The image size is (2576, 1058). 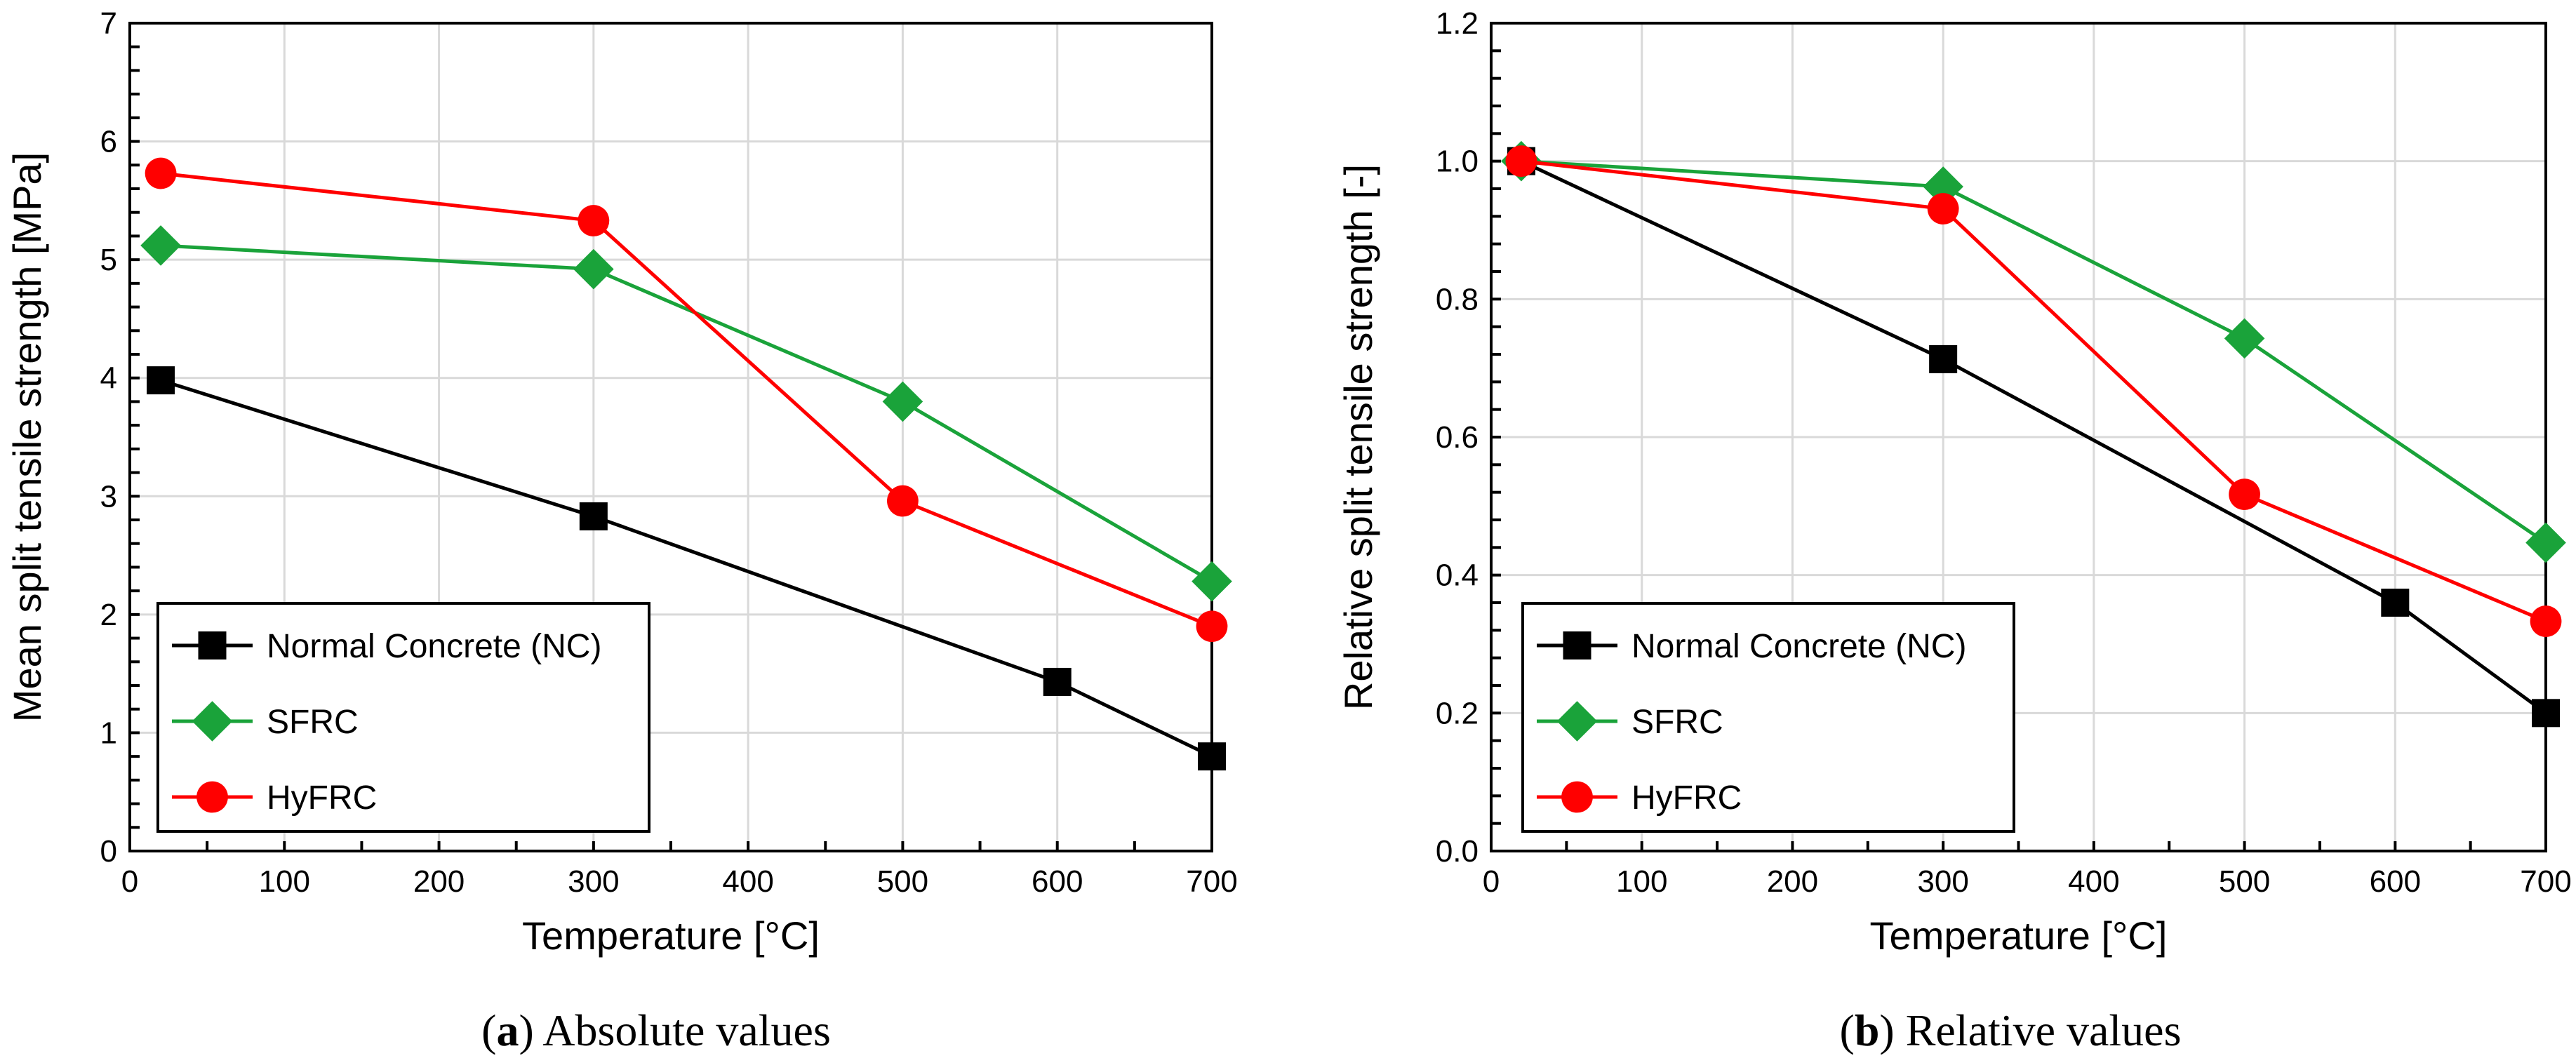 I want to click on y-axis-title: Mean split tensile strength [MPa], so click(x=27, y=437).